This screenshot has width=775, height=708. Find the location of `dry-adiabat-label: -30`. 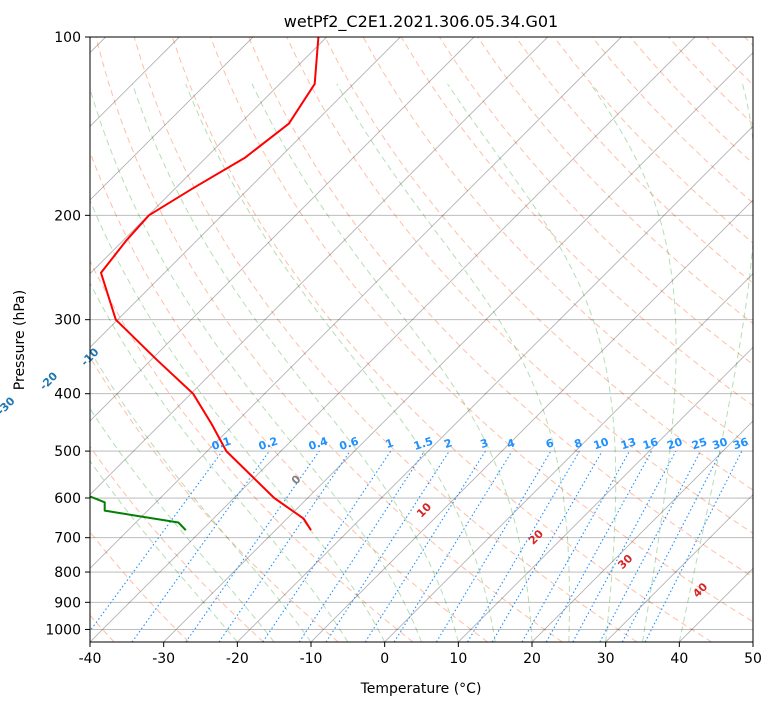

dry-adiabat-label: -30 is located at coordinates (9, 405).